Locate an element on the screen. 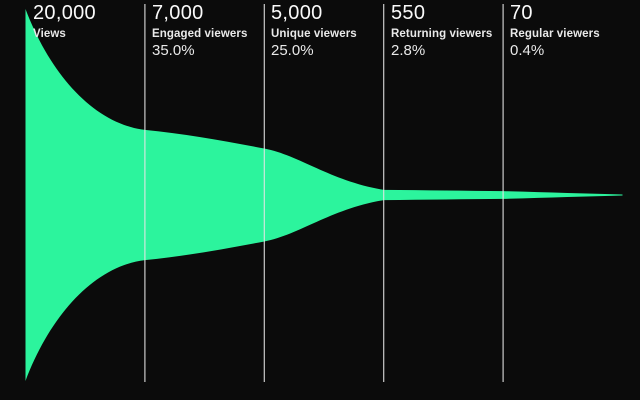 The image size is (640, 400). funnel-stage-regular-viewers: 70 Regular viewers 0.4% is located at coordinates (555, 31).